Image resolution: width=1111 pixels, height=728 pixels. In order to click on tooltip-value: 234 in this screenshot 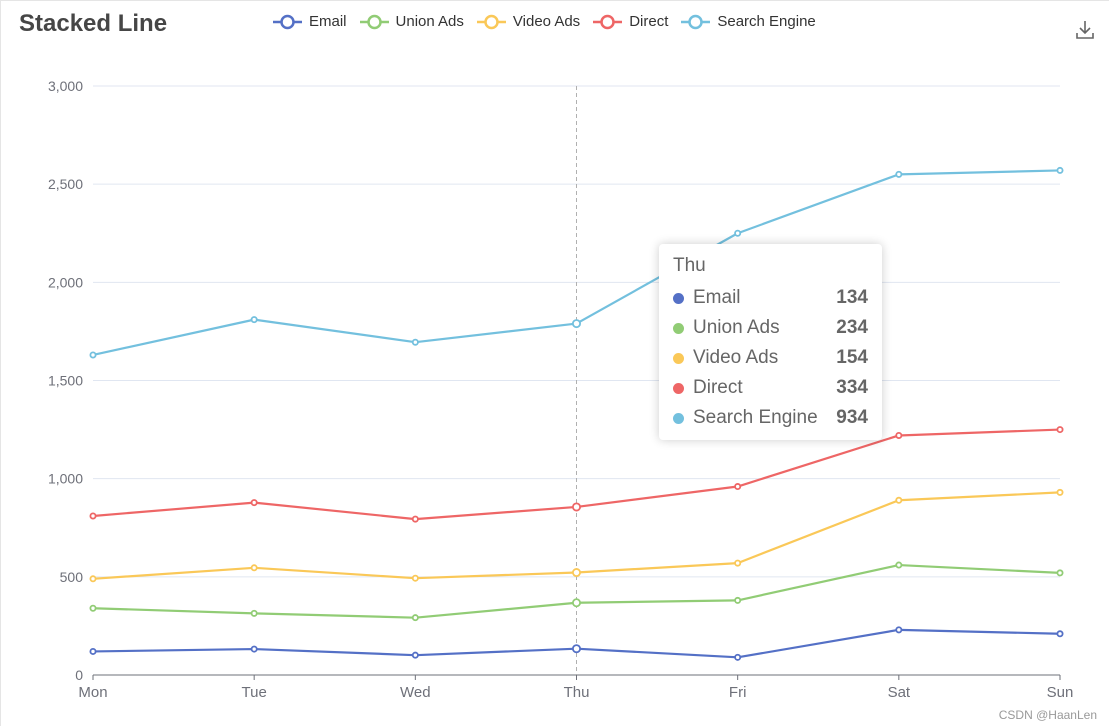, I will do `click(852, 327)`.